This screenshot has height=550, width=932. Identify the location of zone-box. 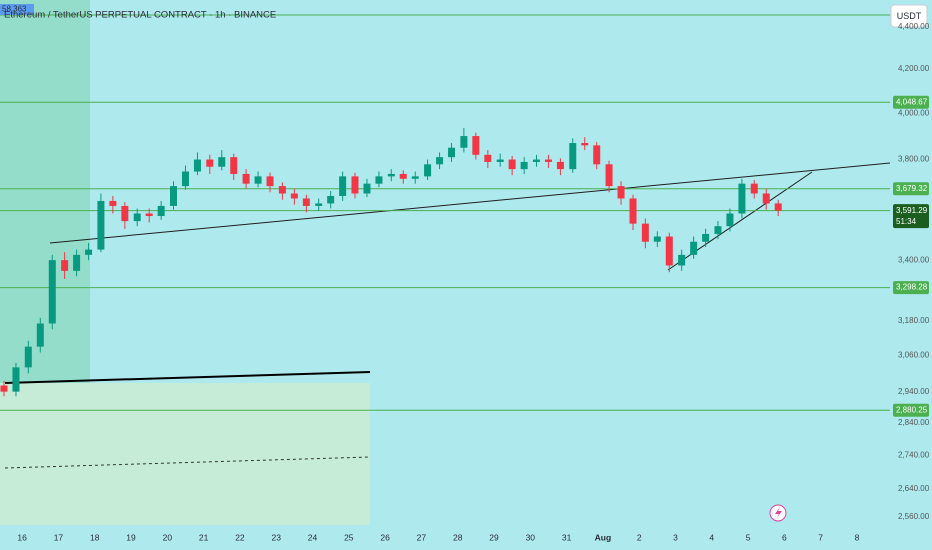
(185, 454).